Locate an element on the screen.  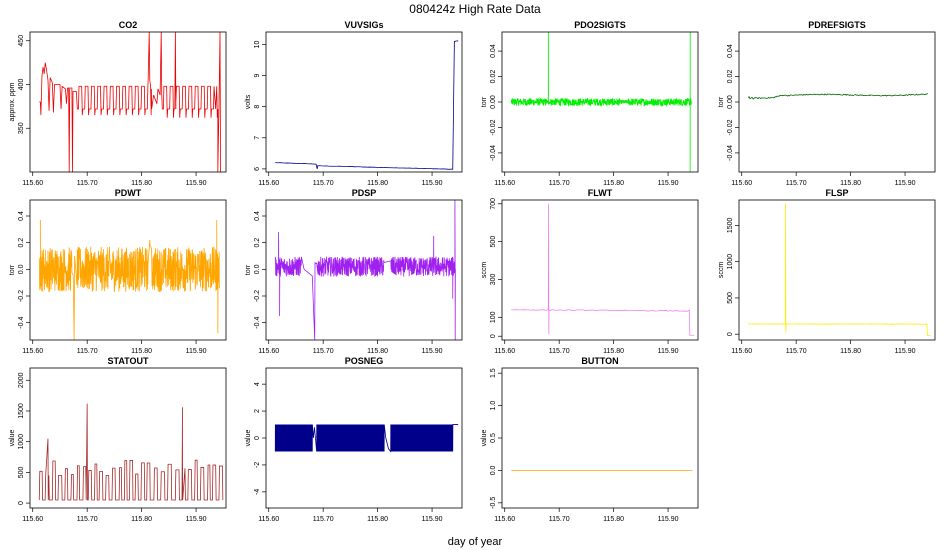
y-tick-label: 700 is located at coordinates (493, 204).